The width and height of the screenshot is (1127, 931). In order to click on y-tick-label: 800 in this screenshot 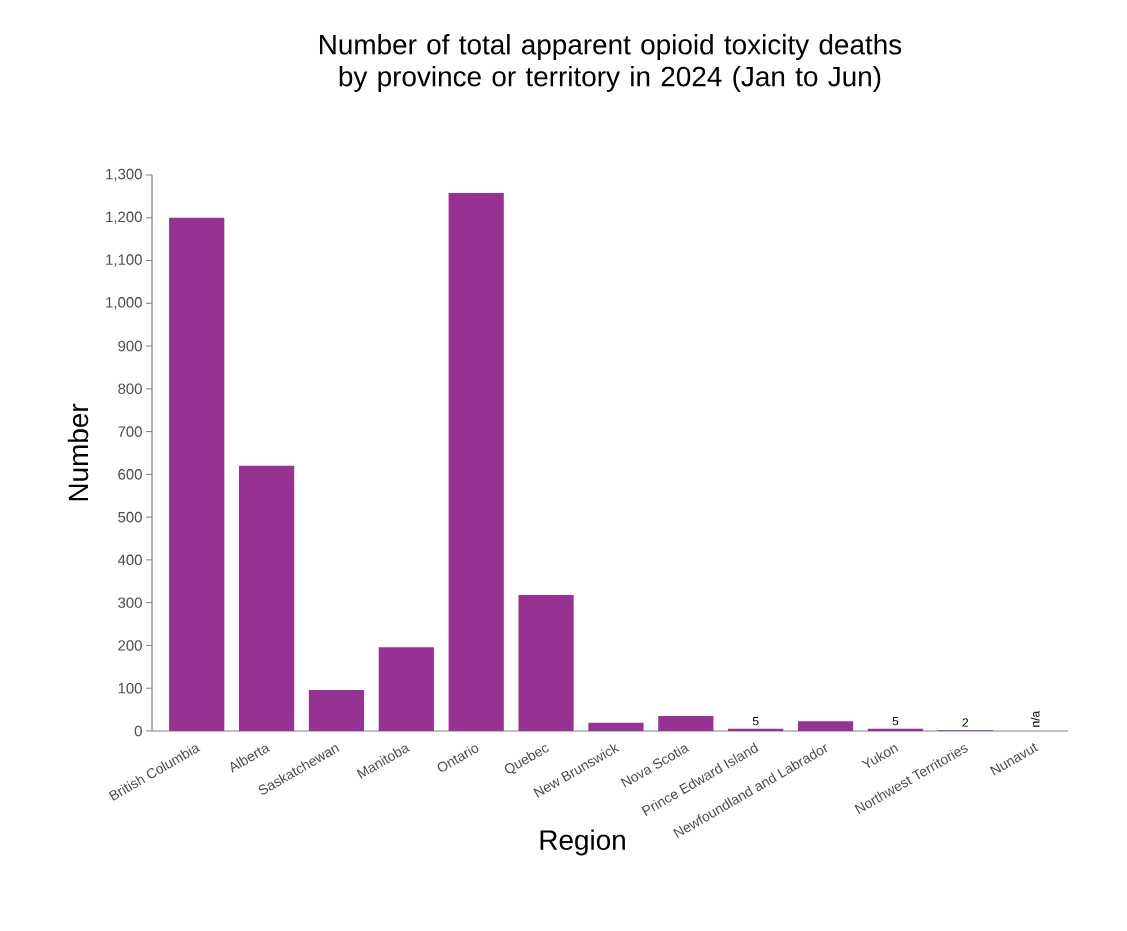, I will do `click(130, 389)`.